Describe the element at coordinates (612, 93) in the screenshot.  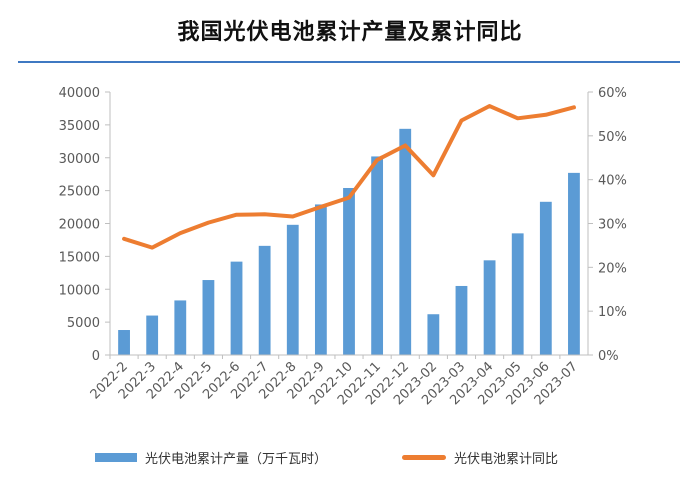
I see `right-tick-label: 60%` at that location.